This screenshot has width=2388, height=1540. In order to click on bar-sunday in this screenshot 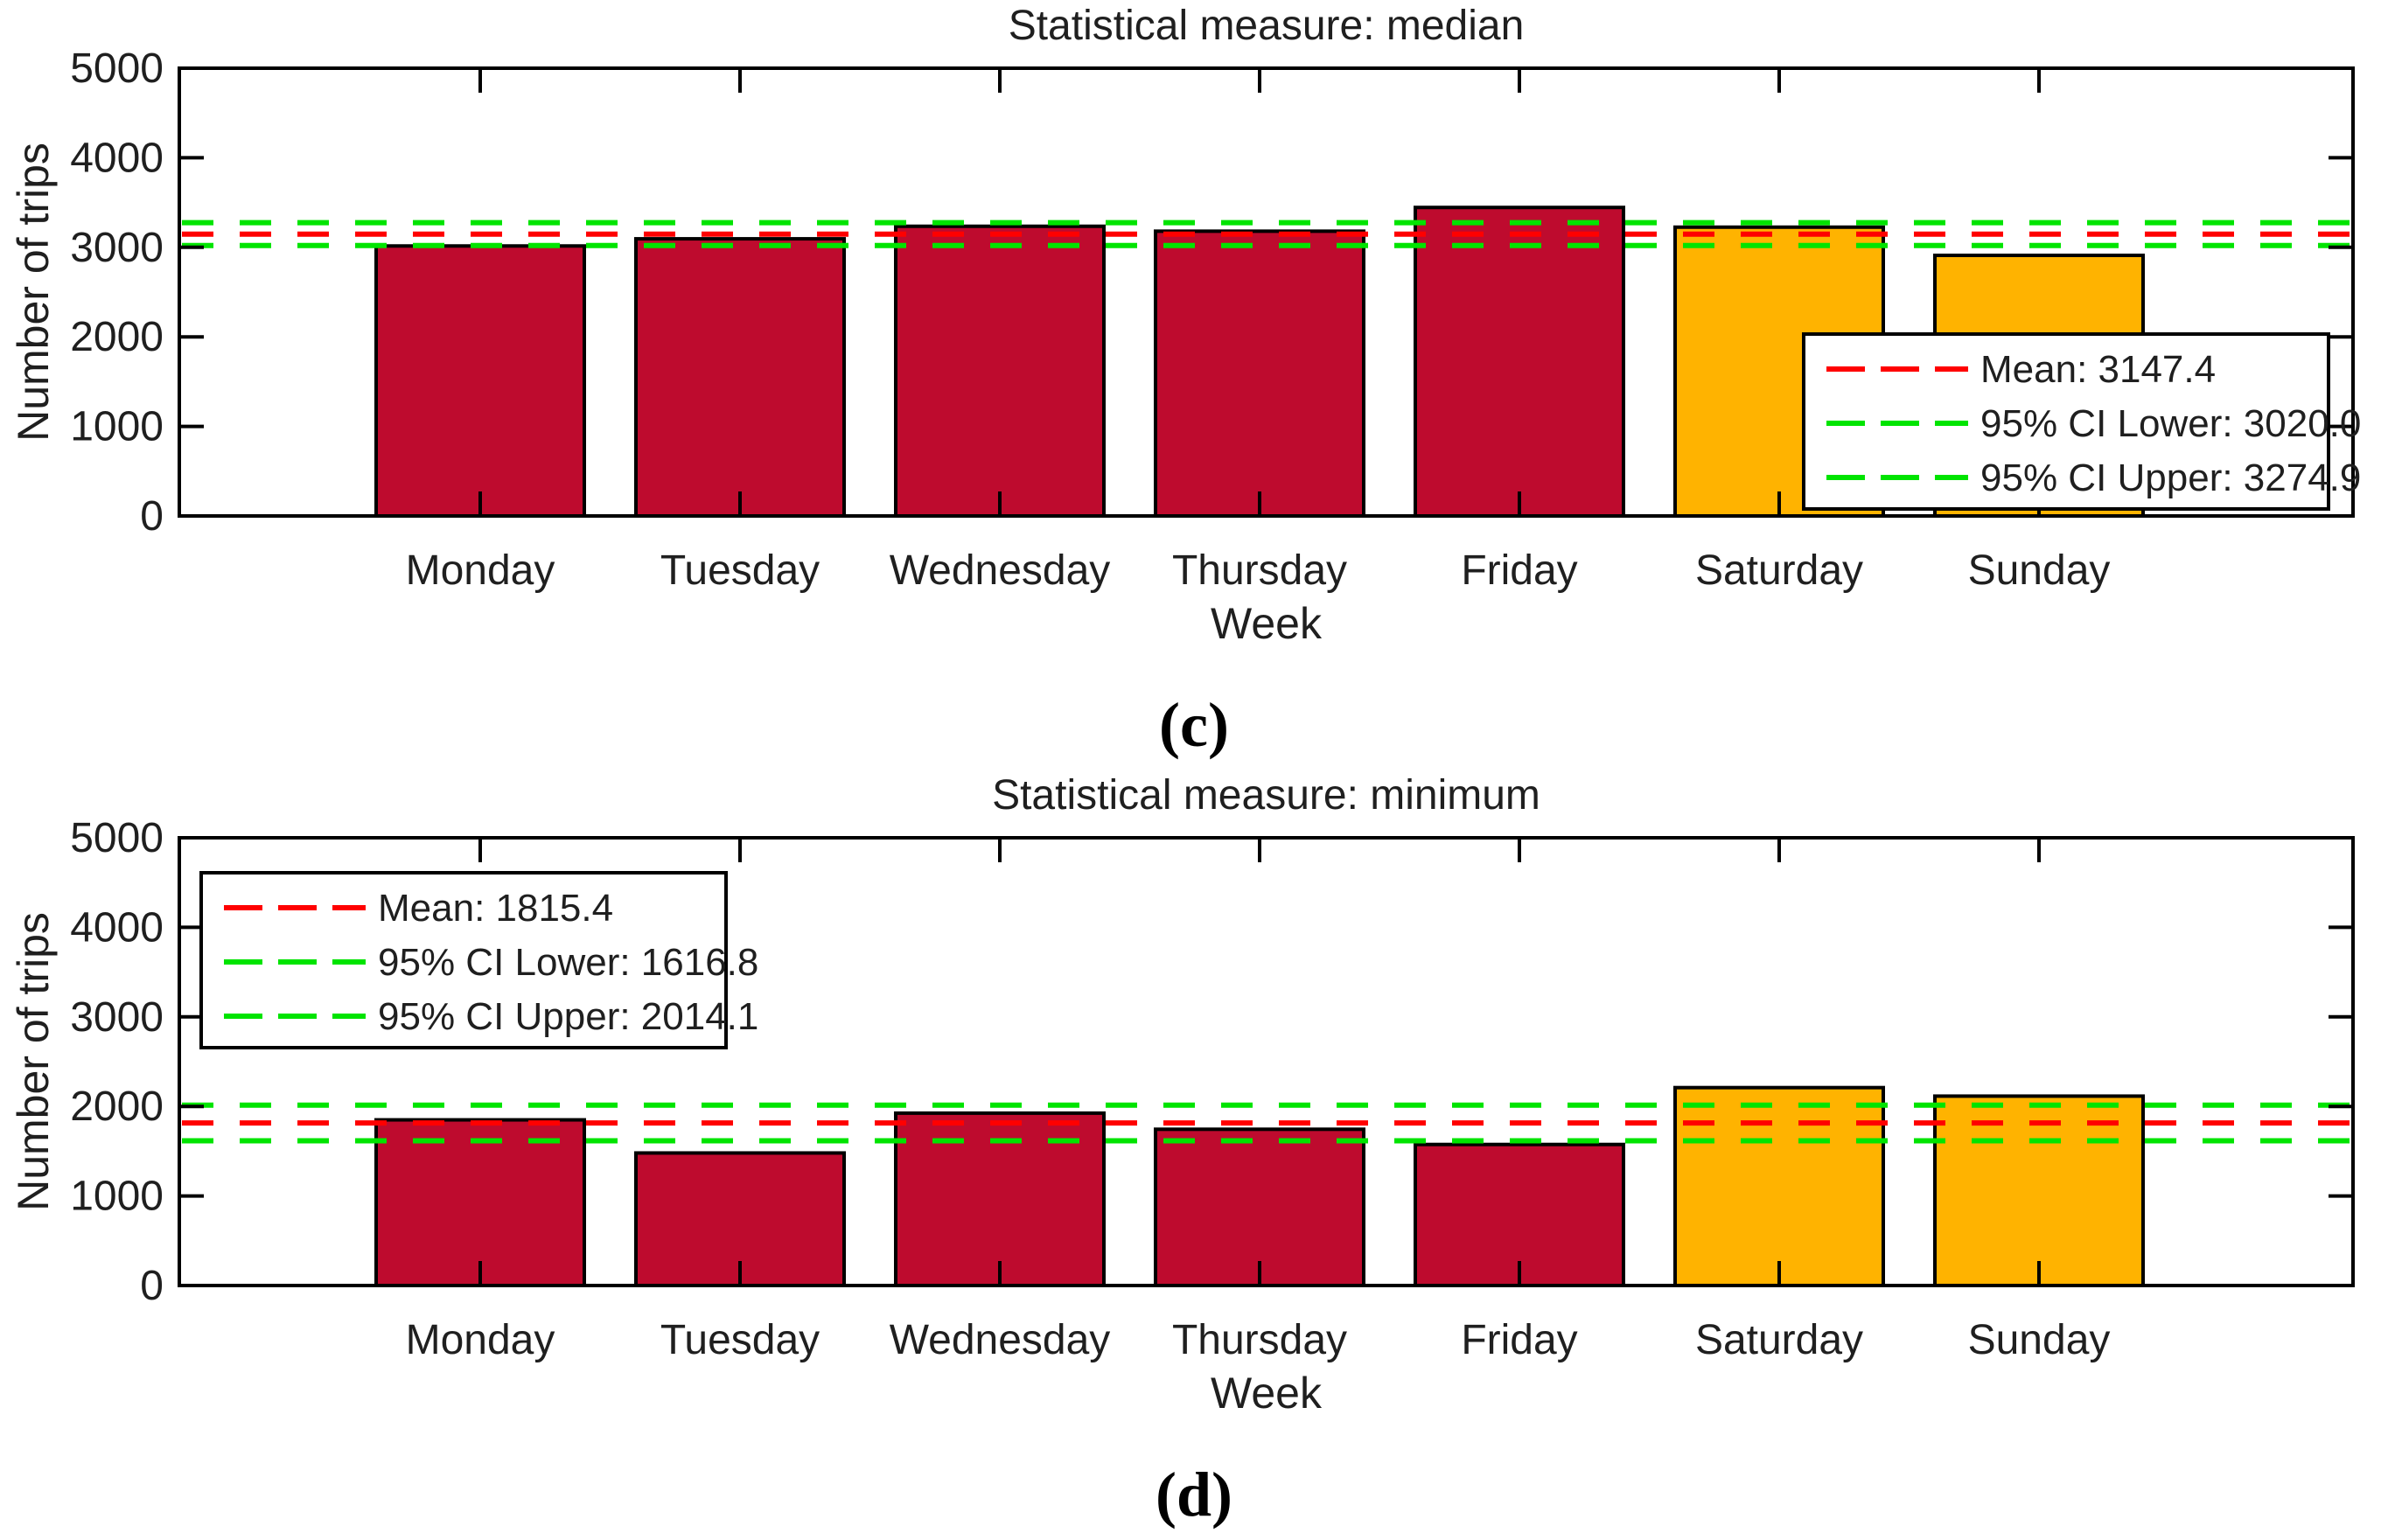, I will do `click(2039, 1191)`.